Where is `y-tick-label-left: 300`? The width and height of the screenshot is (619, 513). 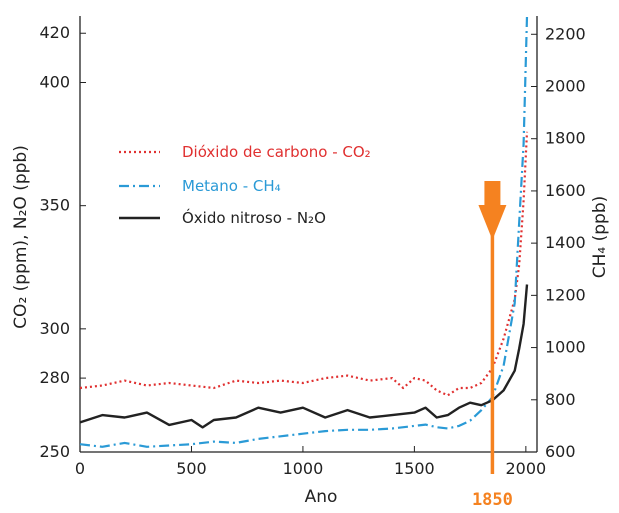
y-tick-label-left: 300 is located at coordinates (54, 328).